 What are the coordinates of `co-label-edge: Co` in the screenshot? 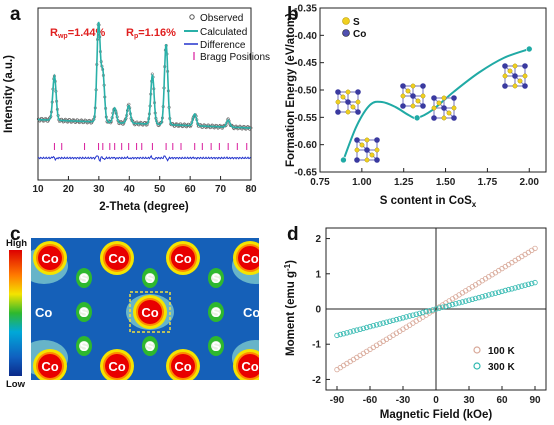 It's located at (43, 312).